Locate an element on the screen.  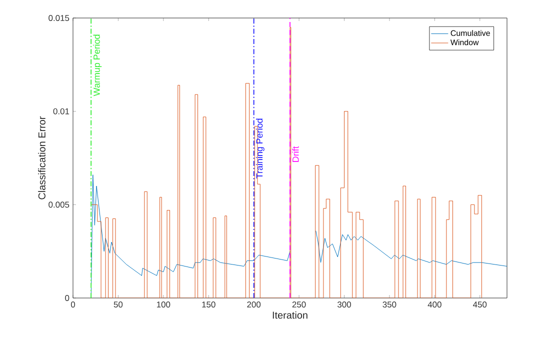
x-tick-label: 450 is located at coordinates (479, 305).